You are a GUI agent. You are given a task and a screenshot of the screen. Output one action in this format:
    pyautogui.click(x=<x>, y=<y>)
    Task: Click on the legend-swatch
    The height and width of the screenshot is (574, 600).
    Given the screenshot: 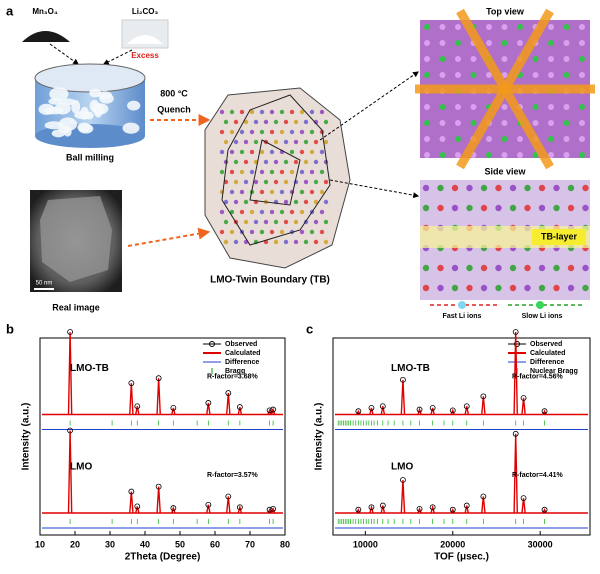 What is the action you would take?
    pyautogui.click(x=212, y=344)
    